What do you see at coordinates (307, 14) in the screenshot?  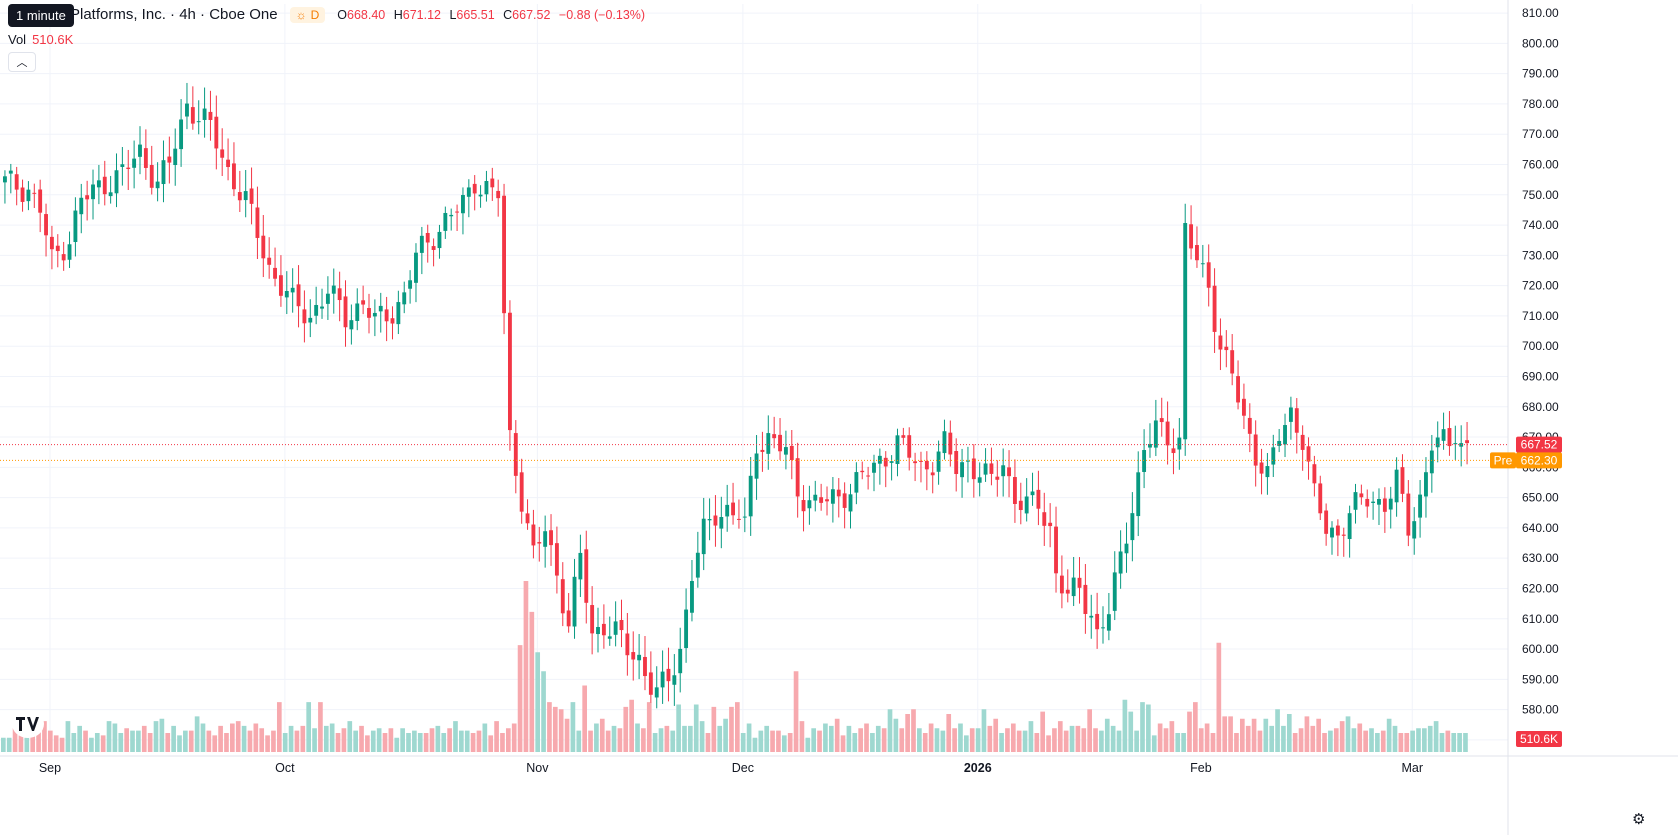 I see `session-badge: ☼ D` at bounding box center [307, 14].